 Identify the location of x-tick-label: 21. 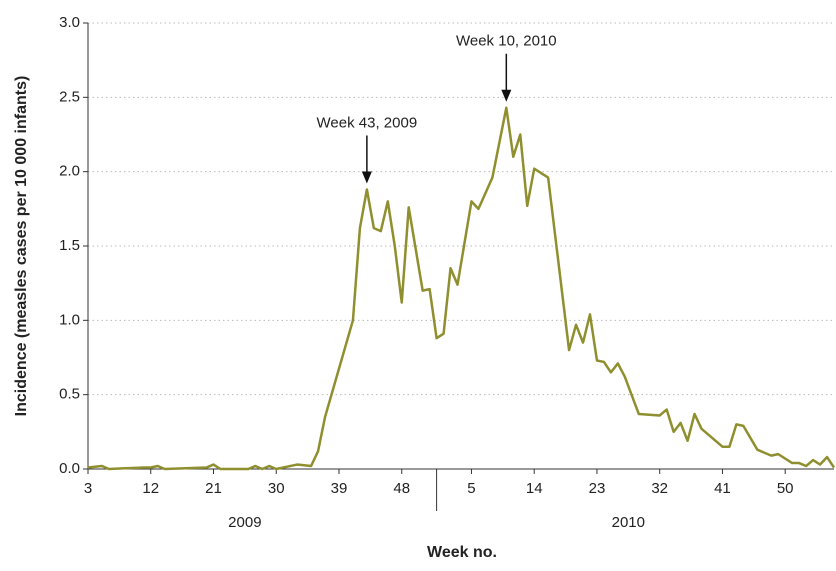
(213, 488).